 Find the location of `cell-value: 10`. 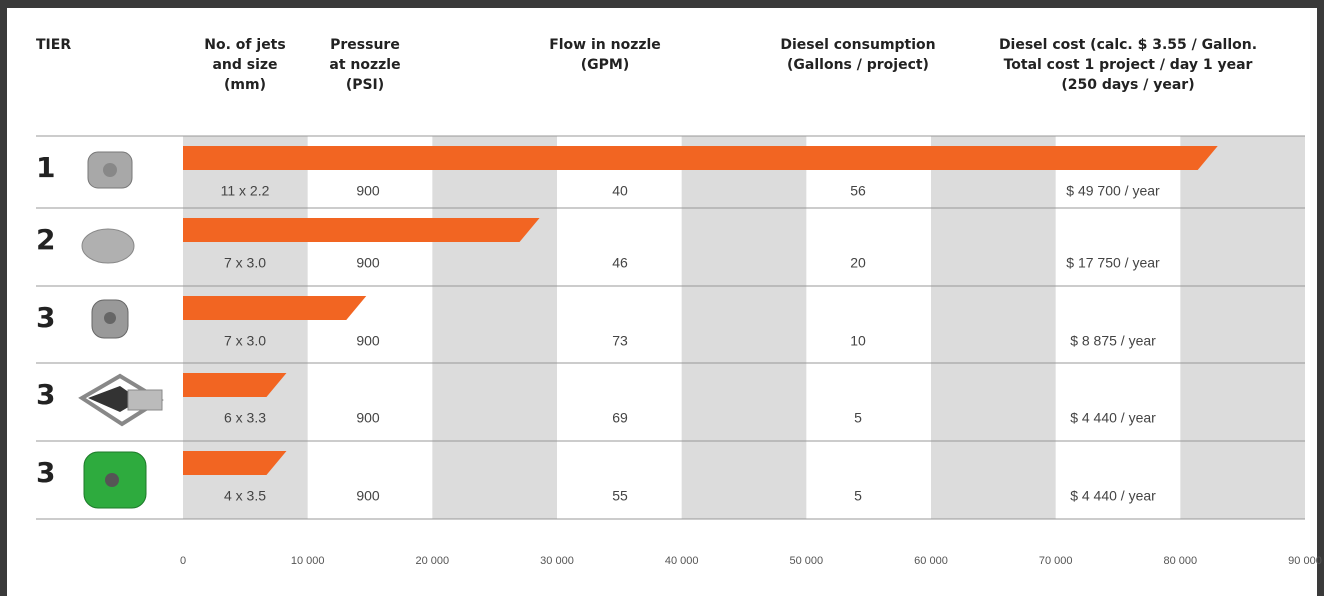

cell-value: 10 is located at coordinates (858, 341).